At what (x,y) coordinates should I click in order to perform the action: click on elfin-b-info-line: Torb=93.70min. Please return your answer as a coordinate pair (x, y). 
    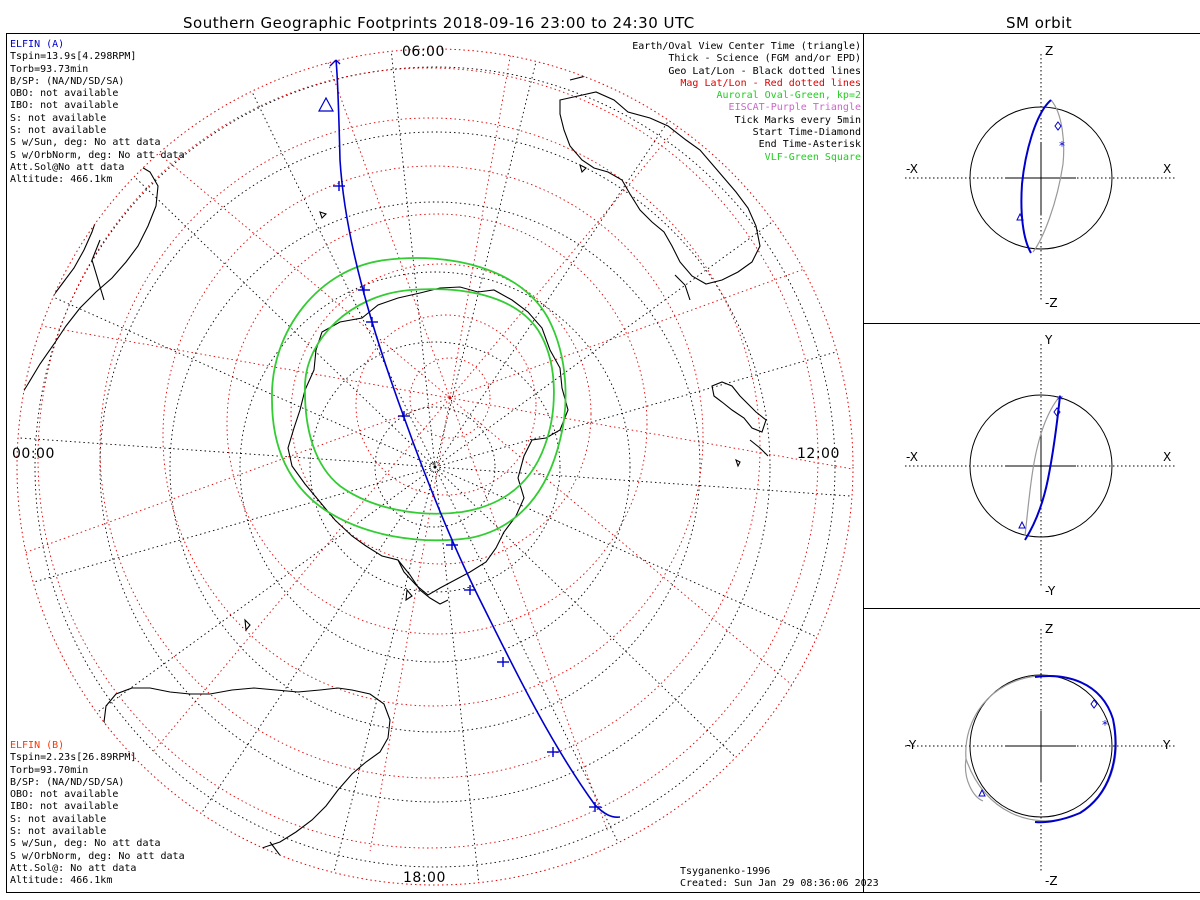
    Looking at the image, I should click on (49, 770).